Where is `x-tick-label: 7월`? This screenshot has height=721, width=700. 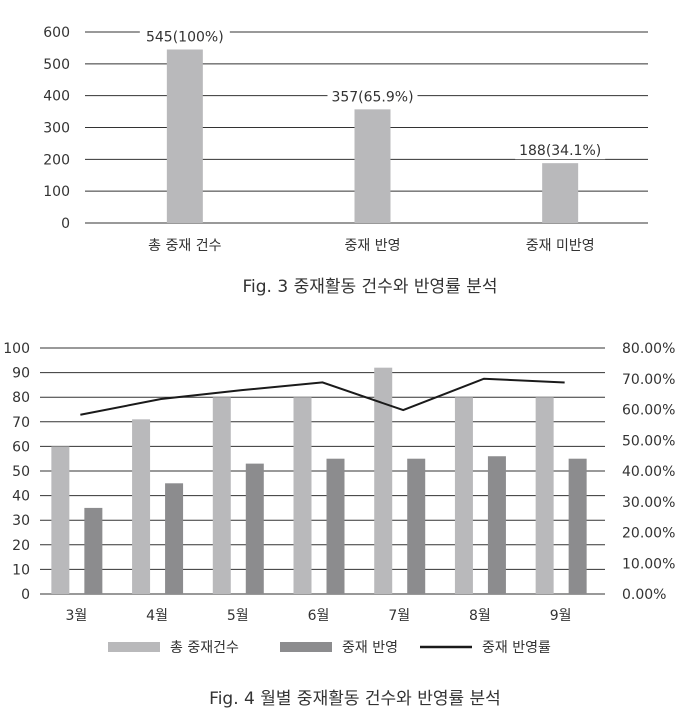
x-tick-label: 7월 is located at coordinates (399, 616).